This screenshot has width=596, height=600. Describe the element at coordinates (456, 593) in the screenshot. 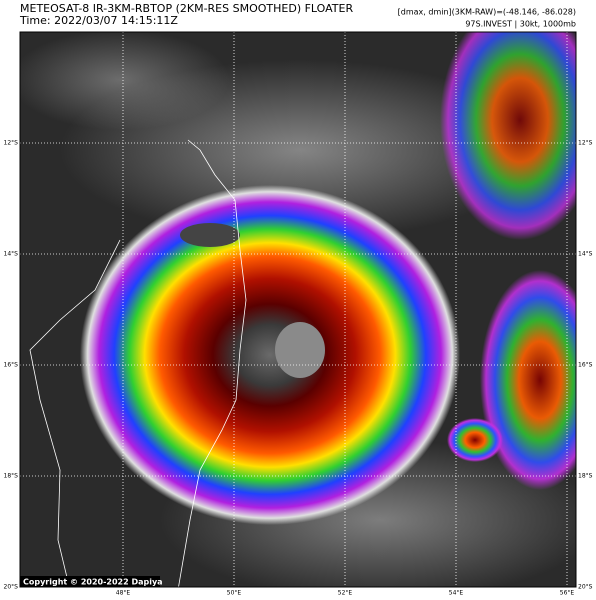

I see `lon-label: 54°E` at that location.